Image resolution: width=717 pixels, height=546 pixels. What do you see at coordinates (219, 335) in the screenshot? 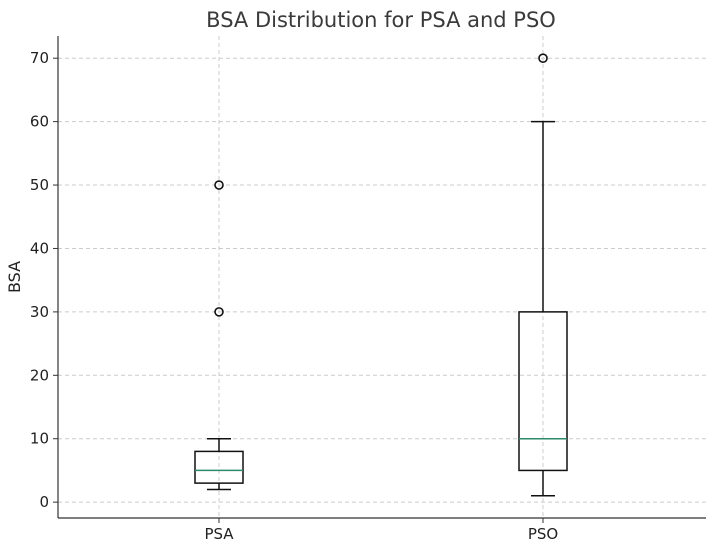
I see `box-group-psa` at bounding box center [219, 335].